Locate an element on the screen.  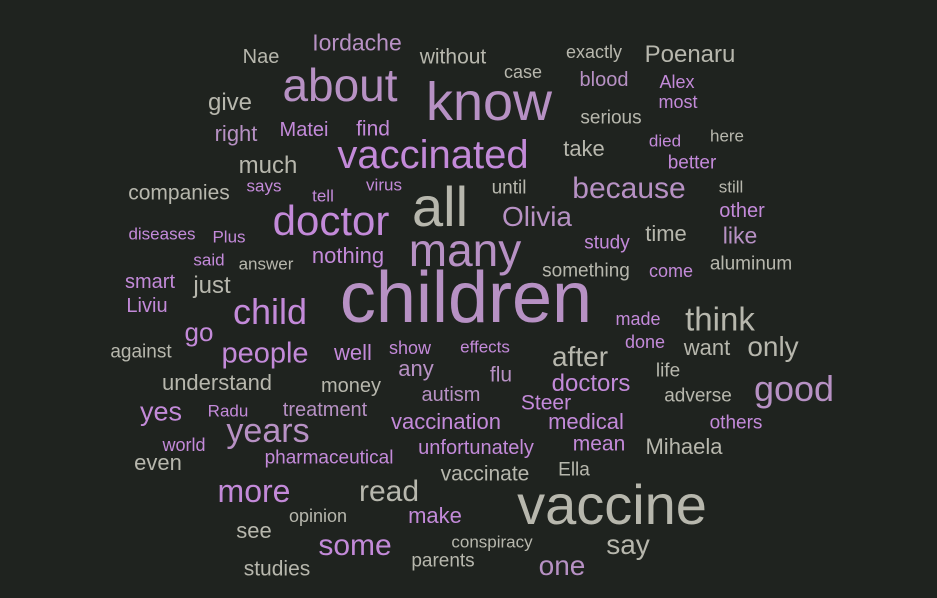
word-life: life is located at coordinates (668, 371).